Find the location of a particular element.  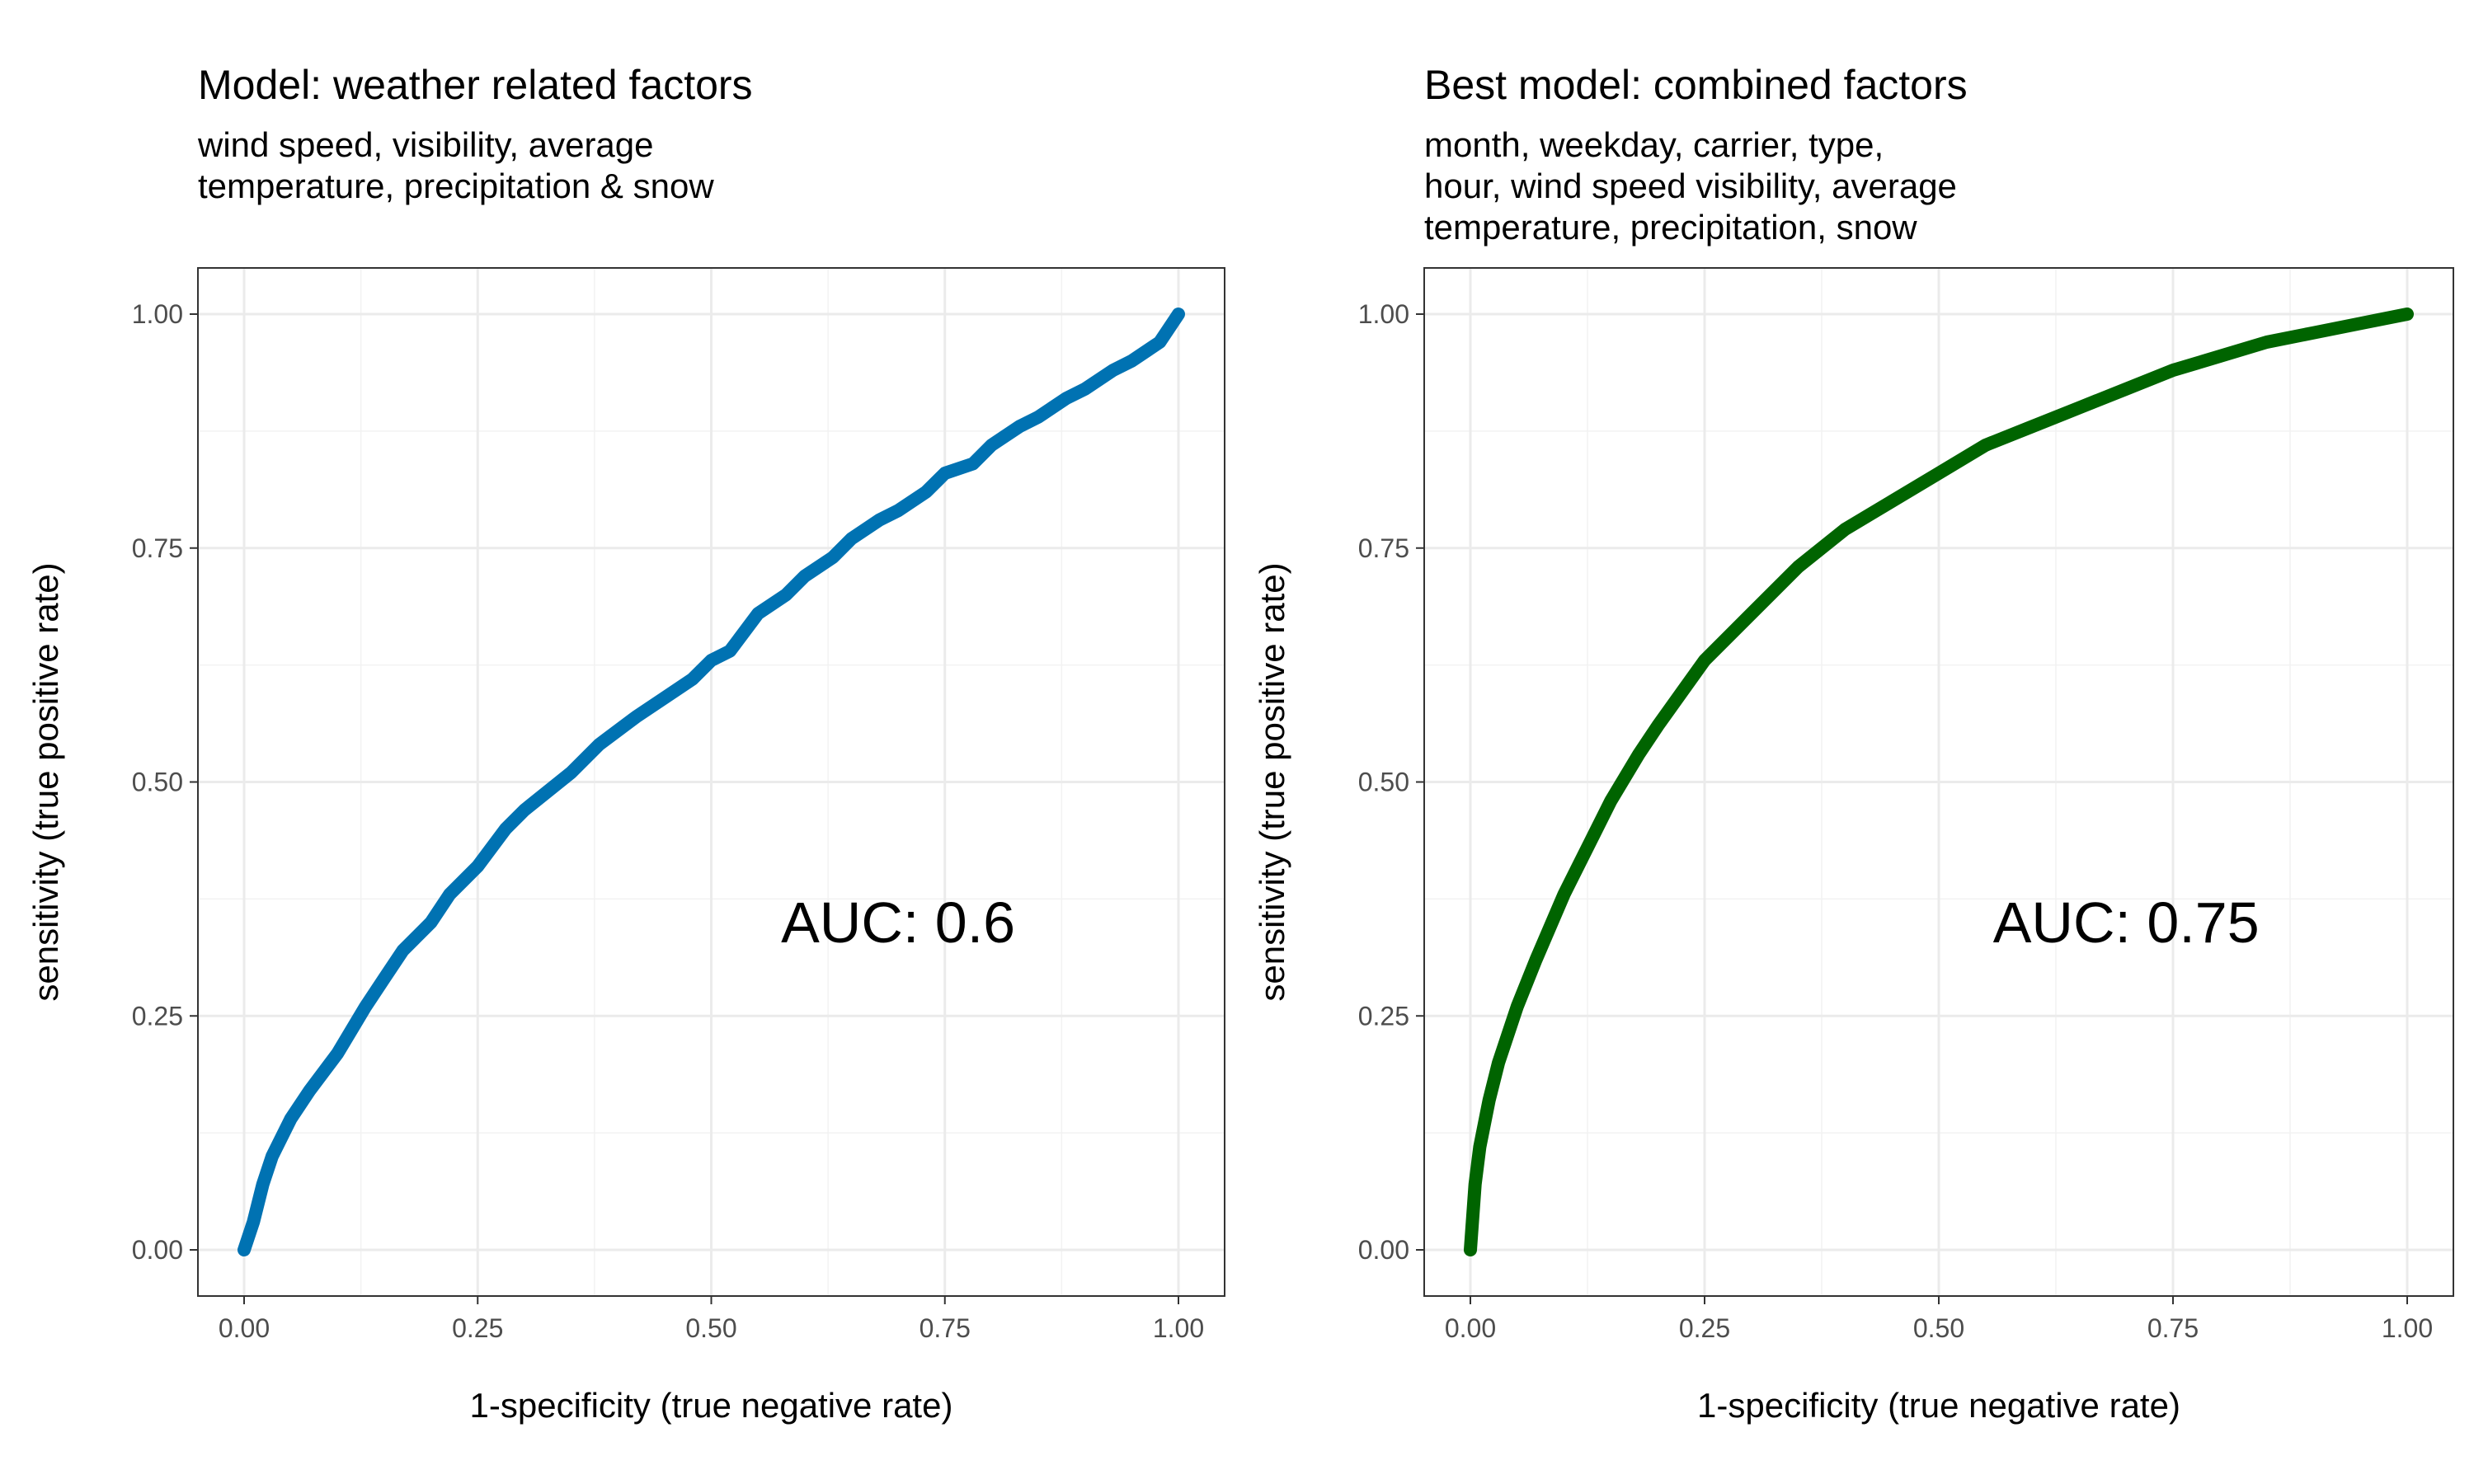

subtitle-line-combined-1: month, weekday, carrier, type, is located at coordinates (1654, 144).